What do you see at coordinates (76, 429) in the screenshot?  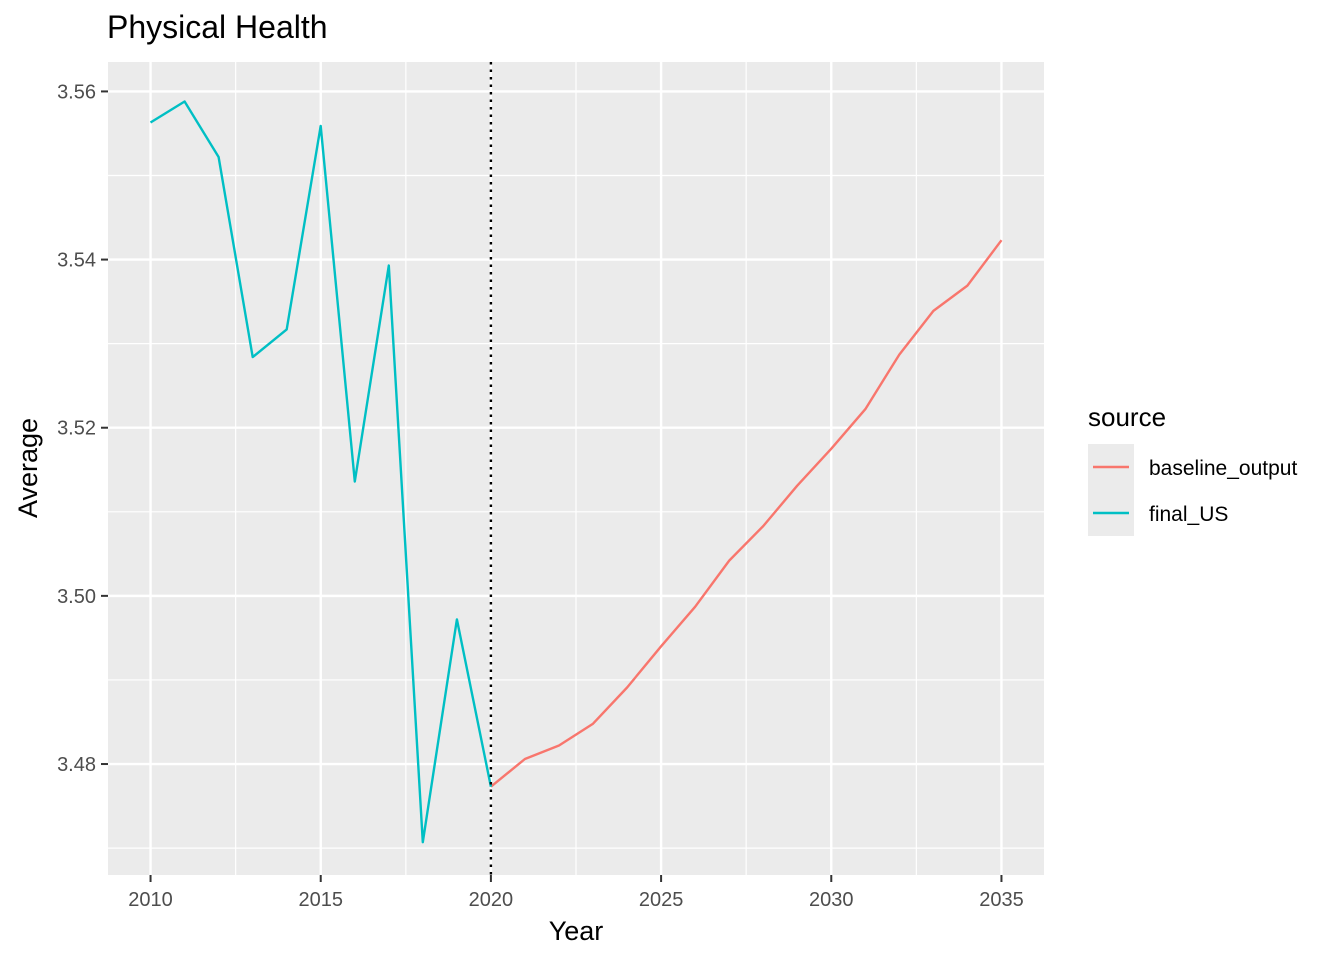 I see `y-tick-label: 3.52` at bounding box center [76, 429].